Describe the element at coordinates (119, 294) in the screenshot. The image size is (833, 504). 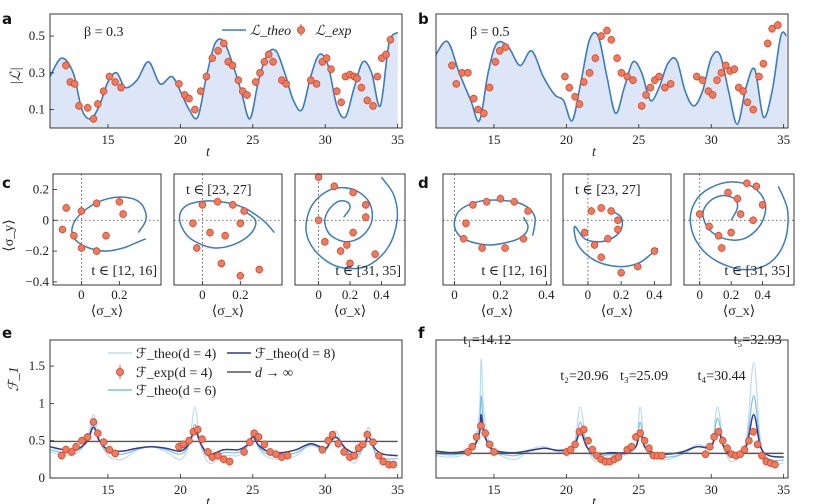
I see `c1-xtick-label: 0.2` at that location.